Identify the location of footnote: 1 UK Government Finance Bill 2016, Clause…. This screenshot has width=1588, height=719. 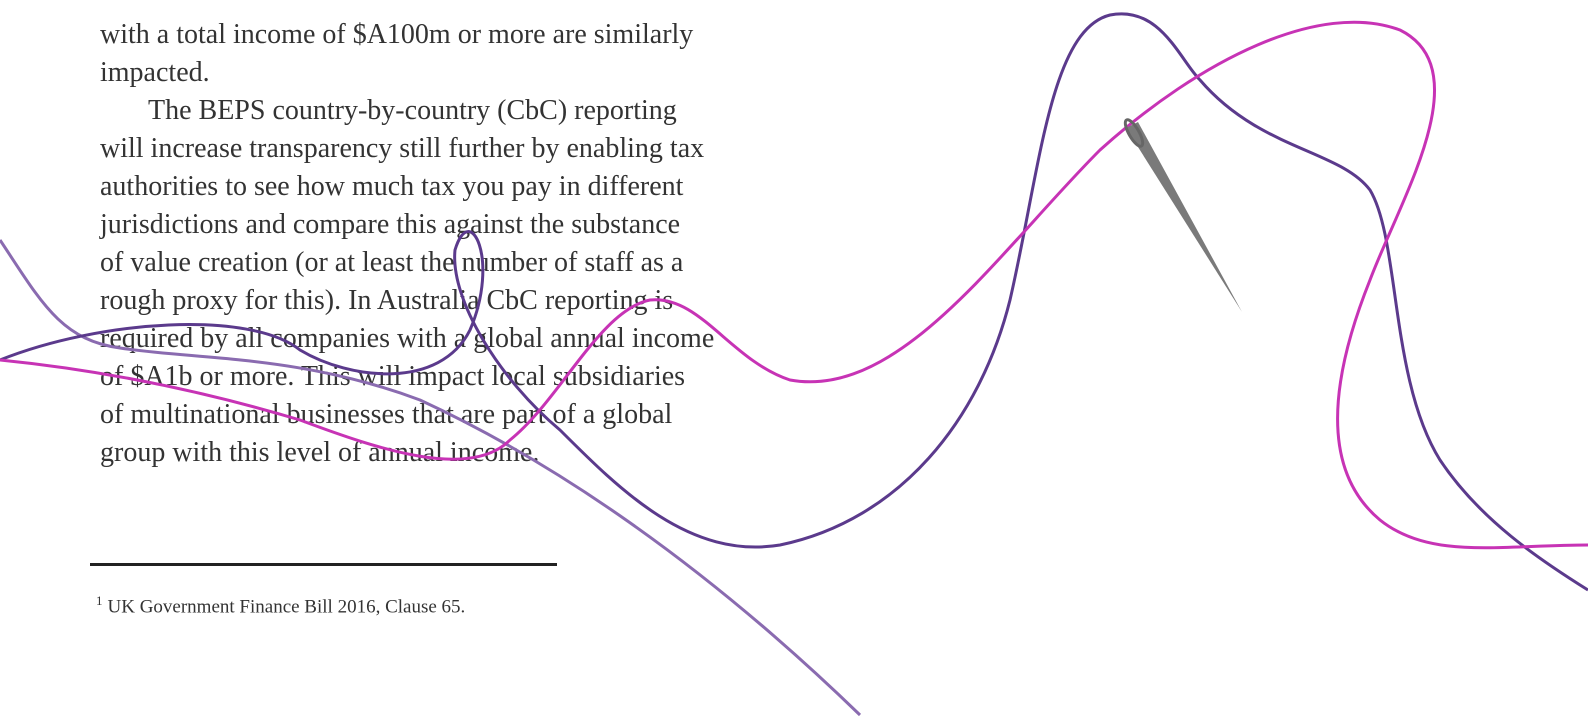
(280, 604).